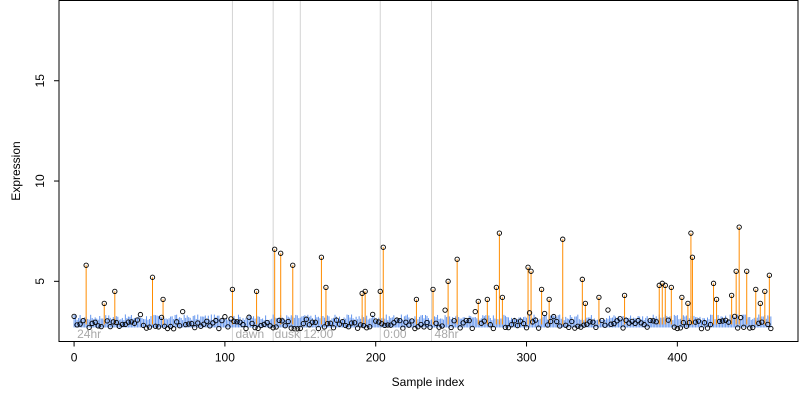  What do you see at coordinates (89, 334) in the screenshot?
I see `region-label: 24hr` at bounding box center [89, 334].